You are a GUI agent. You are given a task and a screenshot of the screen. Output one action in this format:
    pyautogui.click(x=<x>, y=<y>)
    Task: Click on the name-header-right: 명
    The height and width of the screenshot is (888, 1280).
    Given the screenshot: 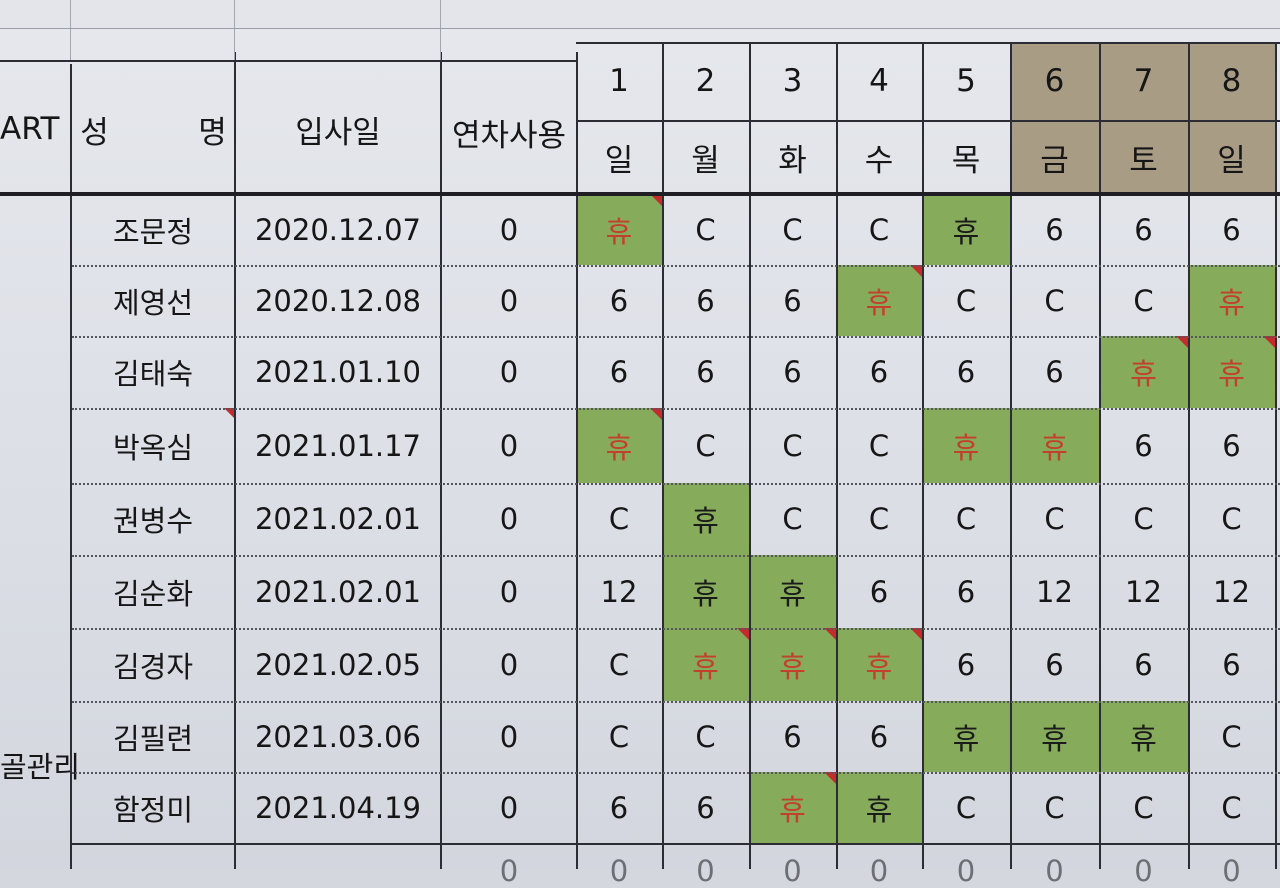 What is the action you would take?
    pyautogui.click(x=212, y=129)
    